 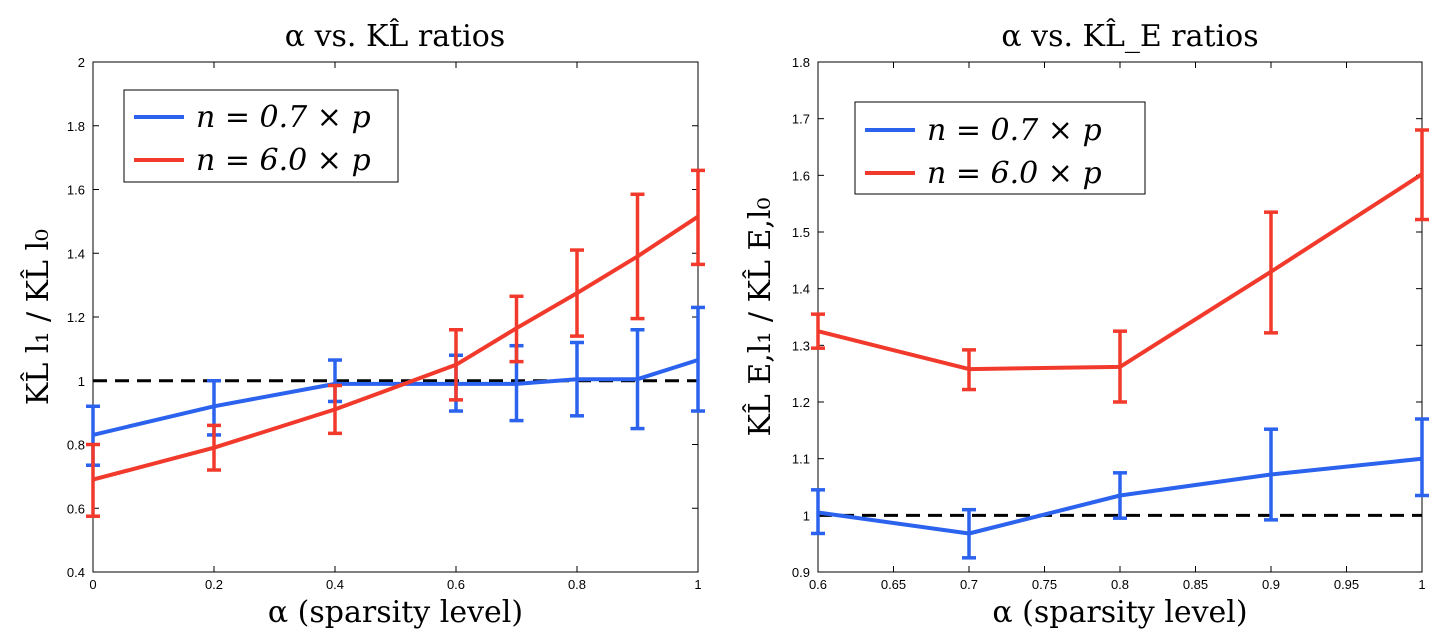 What do you see at coordinates (1271, 584) in the screenshot?
I see `x-tick-label: 0.9` at bounding box center [1271, 584].